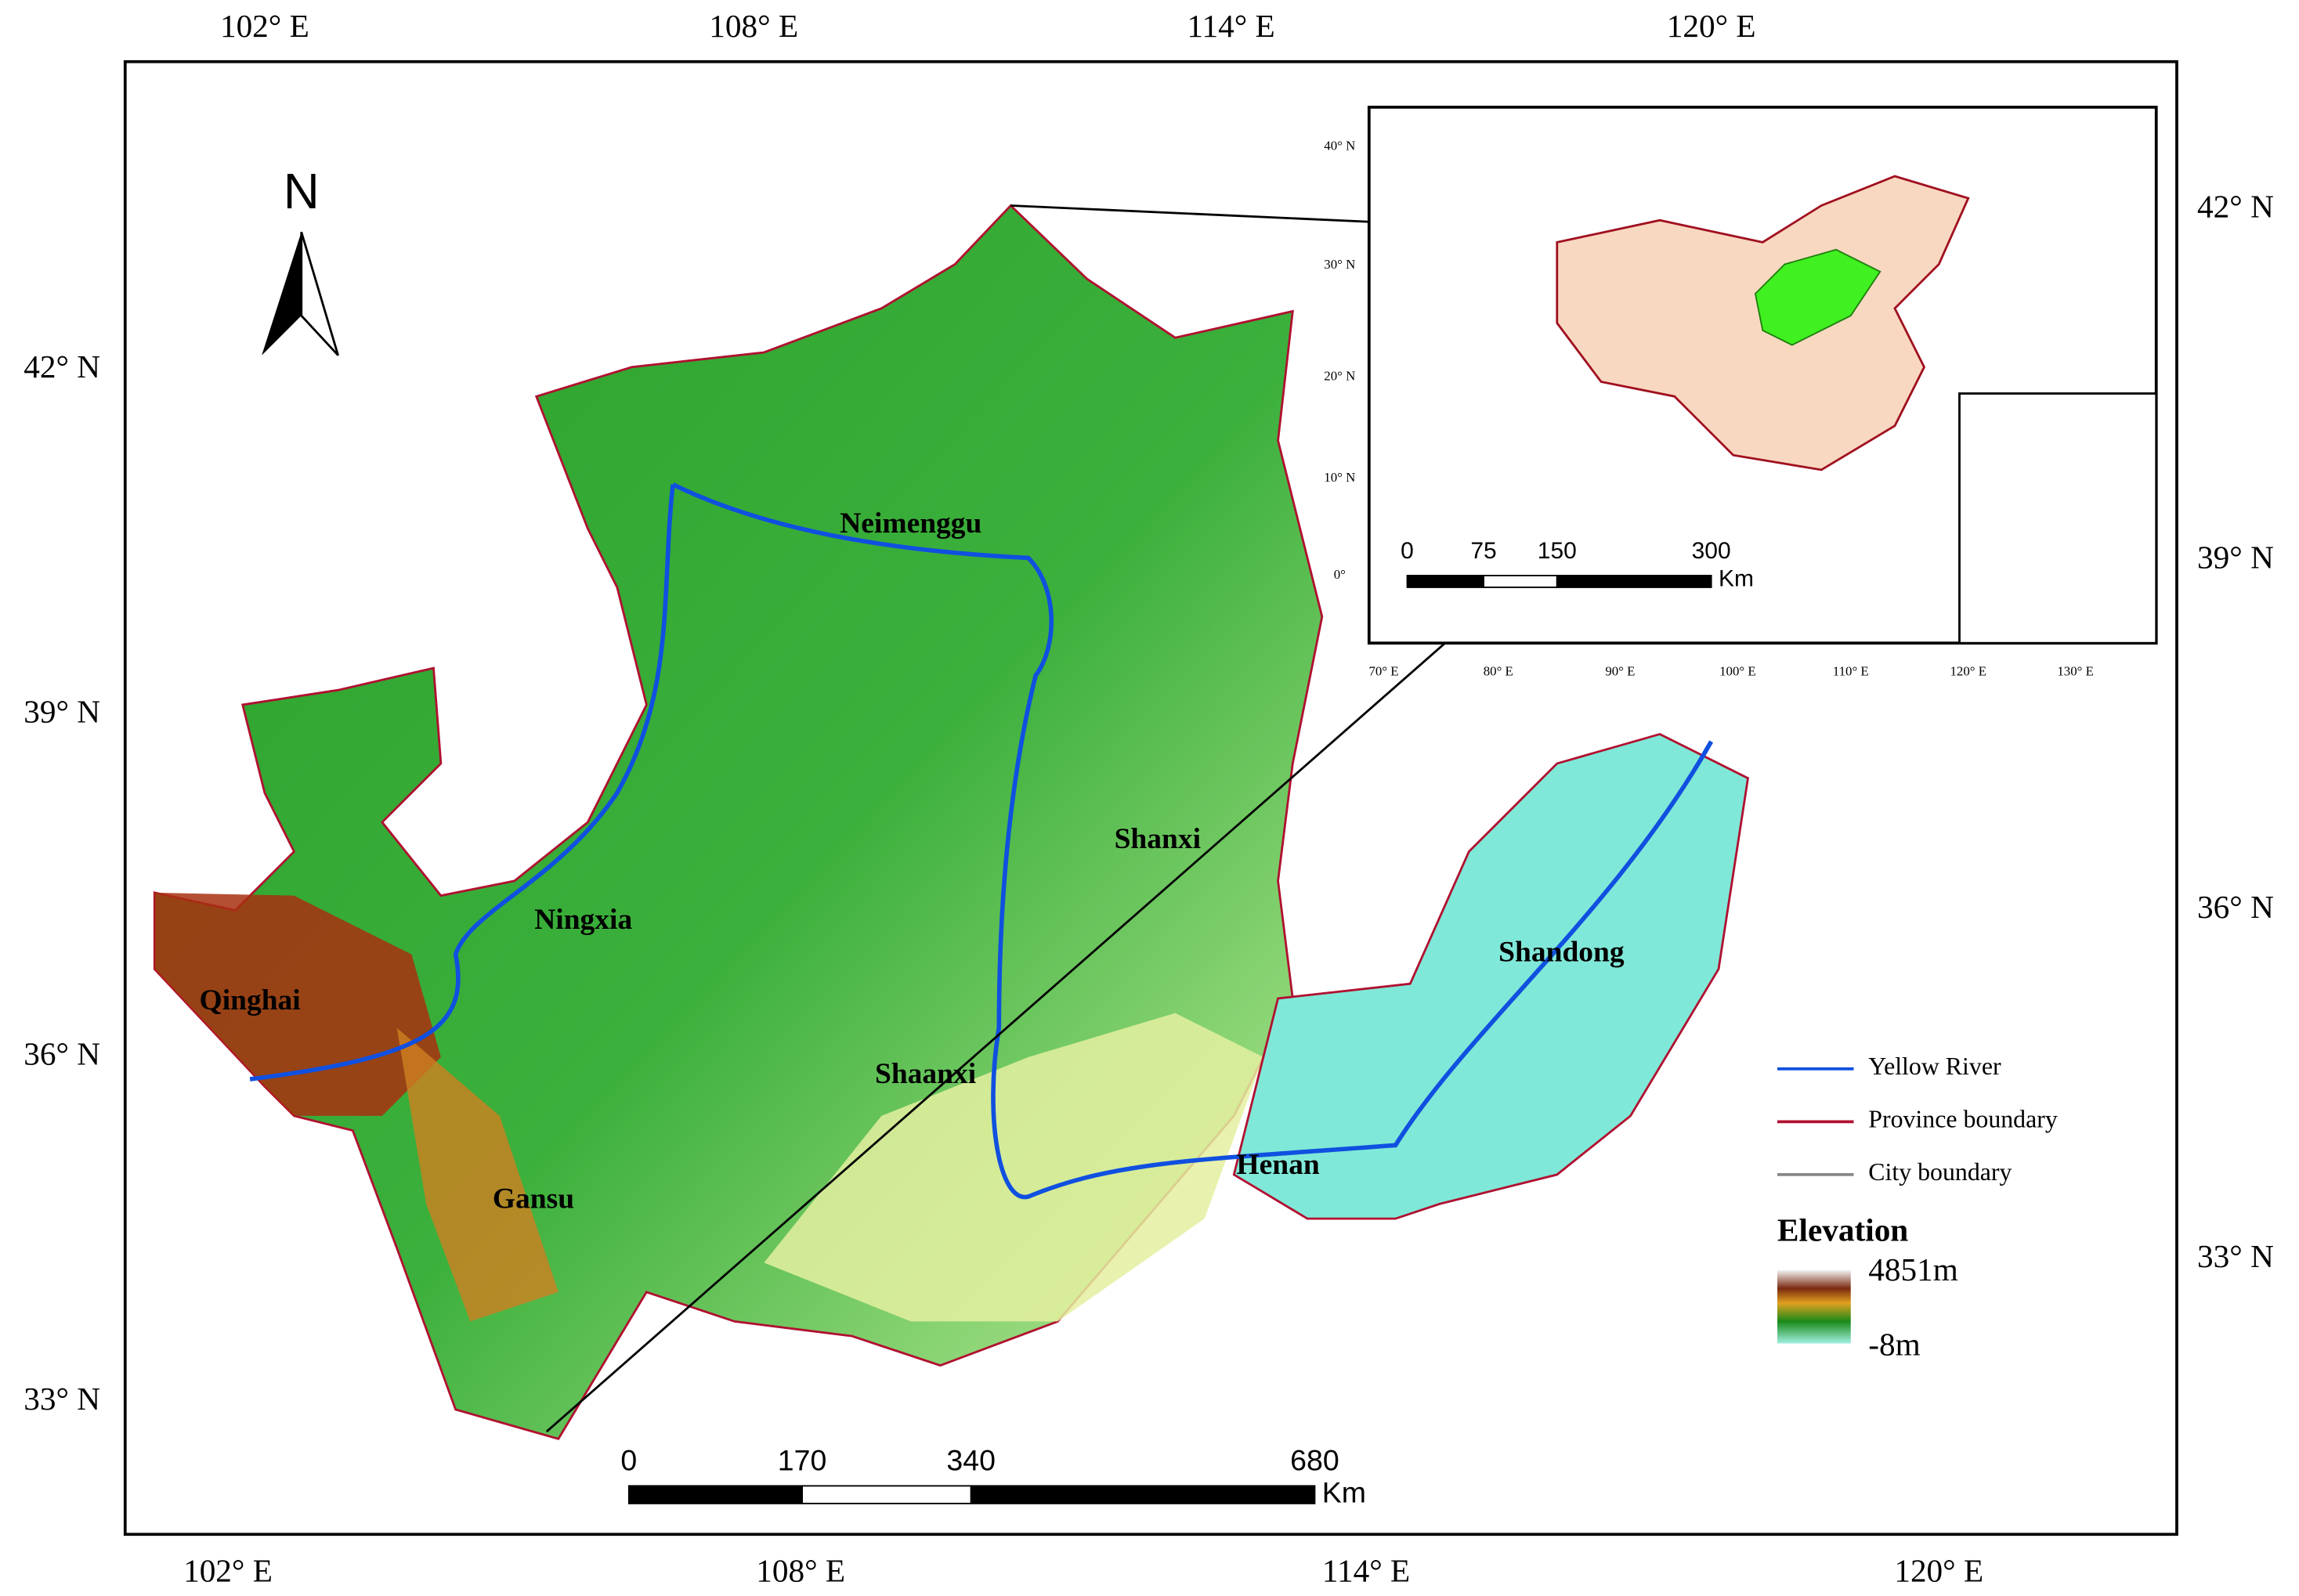 This screenshot has height=1596, width=2299. Describe the element at coordinates (1561, 952) in the screenshot. I see `region-label: Shandong` at that location.